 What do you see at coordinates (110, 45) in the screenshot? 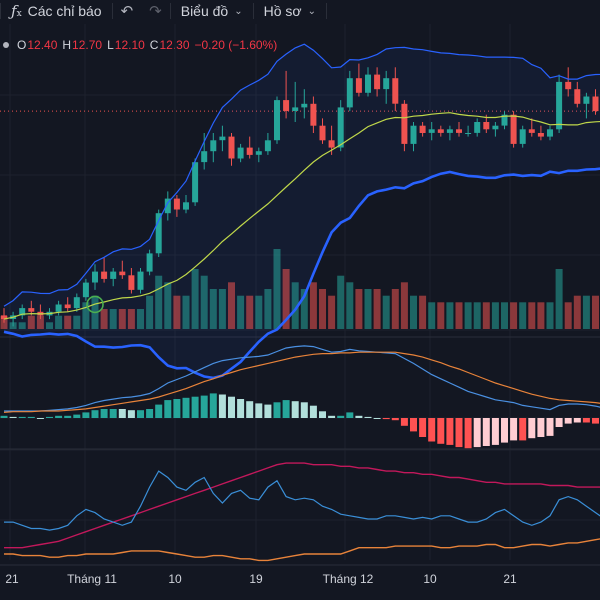
I see `low-key: L` at bounding box center [110, 45].